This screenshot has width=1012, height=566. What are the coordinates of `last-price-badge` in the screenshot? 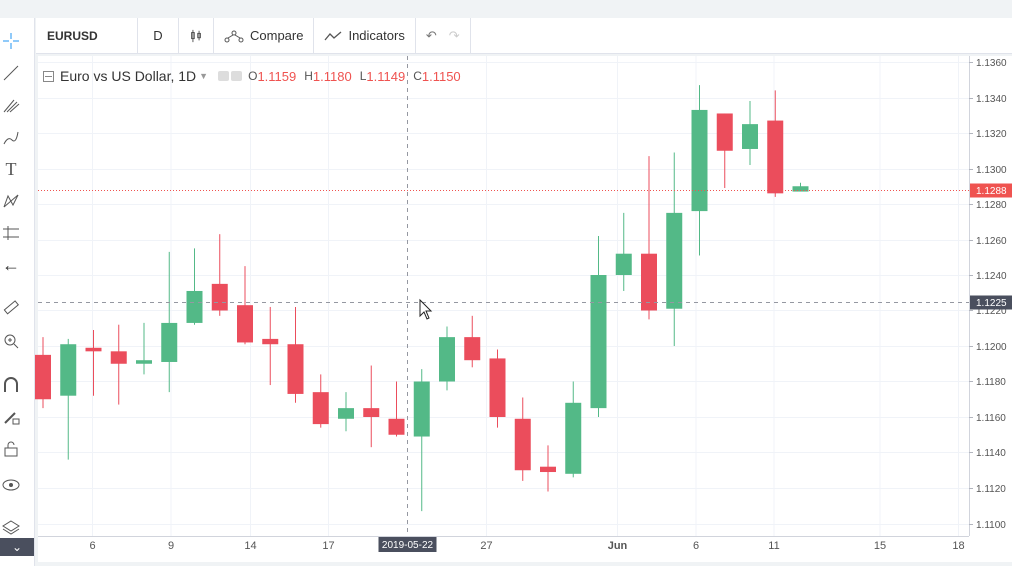 It's located at (991, 190).